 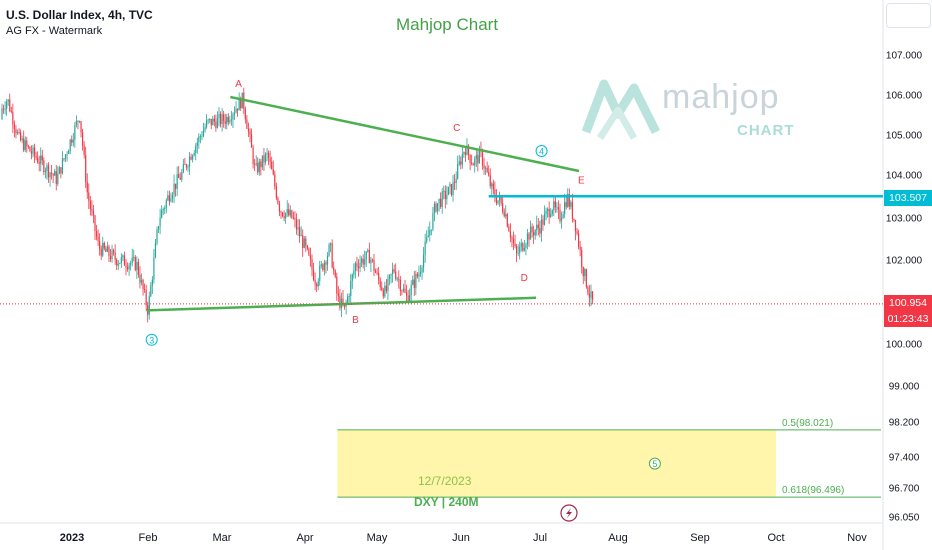 What do you see at coordinates (904, 176) in the screenshot?
I see `y-tick-label: 104.000` at bounding box center [904, 176].